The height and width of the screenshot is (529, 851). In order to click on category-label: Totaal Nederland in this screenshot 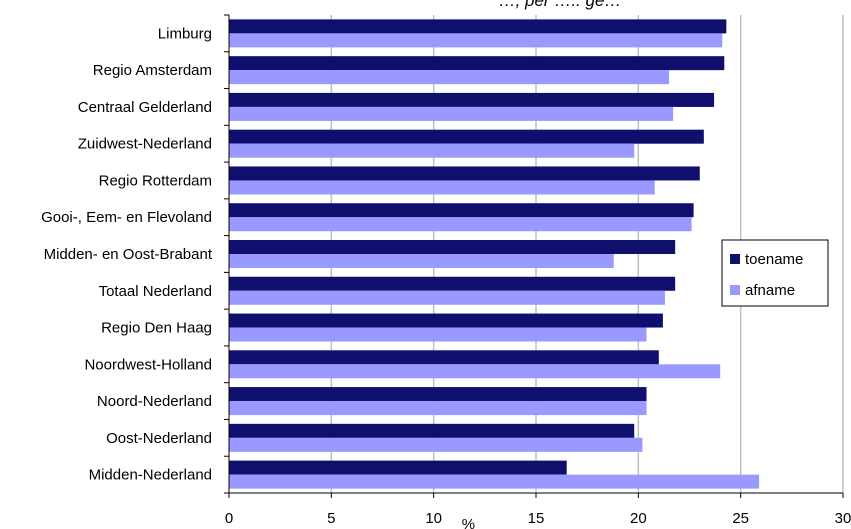, I will do `click(155, 291)`.